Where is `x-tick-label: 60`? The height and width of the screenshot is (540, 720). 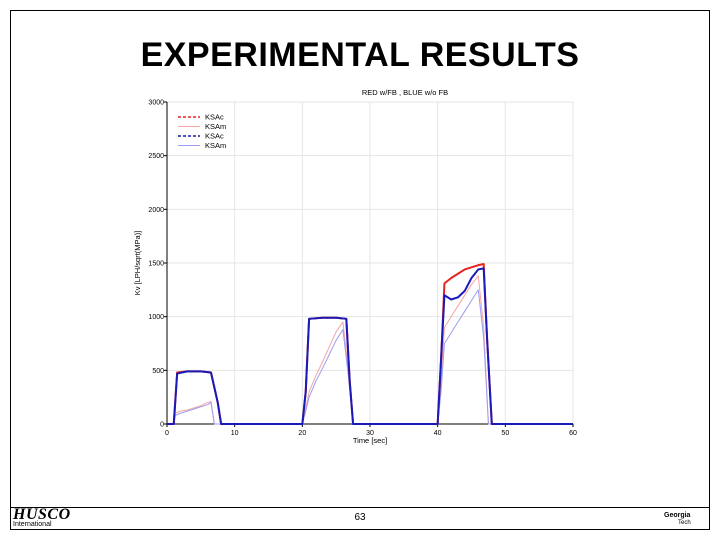 x-tick-label: 60 is located at coordinates (573, 433).